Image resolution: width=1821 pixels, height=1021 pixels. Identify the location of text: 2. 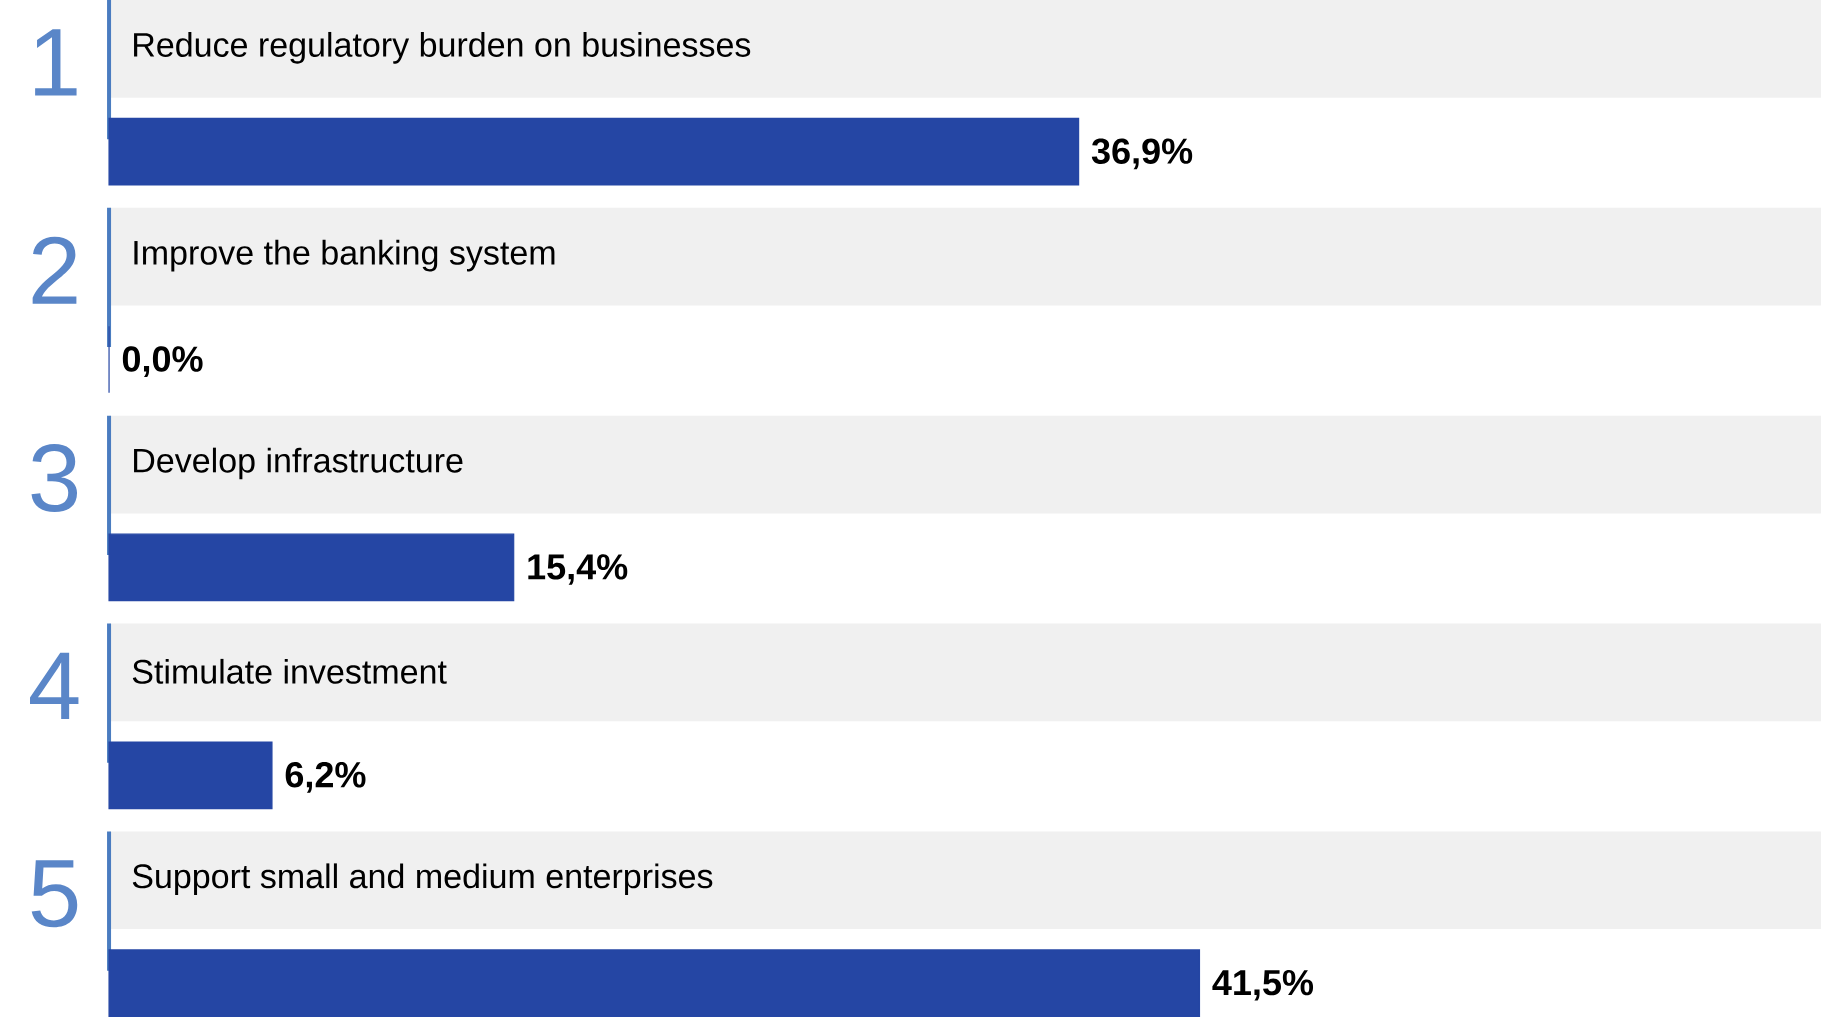
(54, 270).